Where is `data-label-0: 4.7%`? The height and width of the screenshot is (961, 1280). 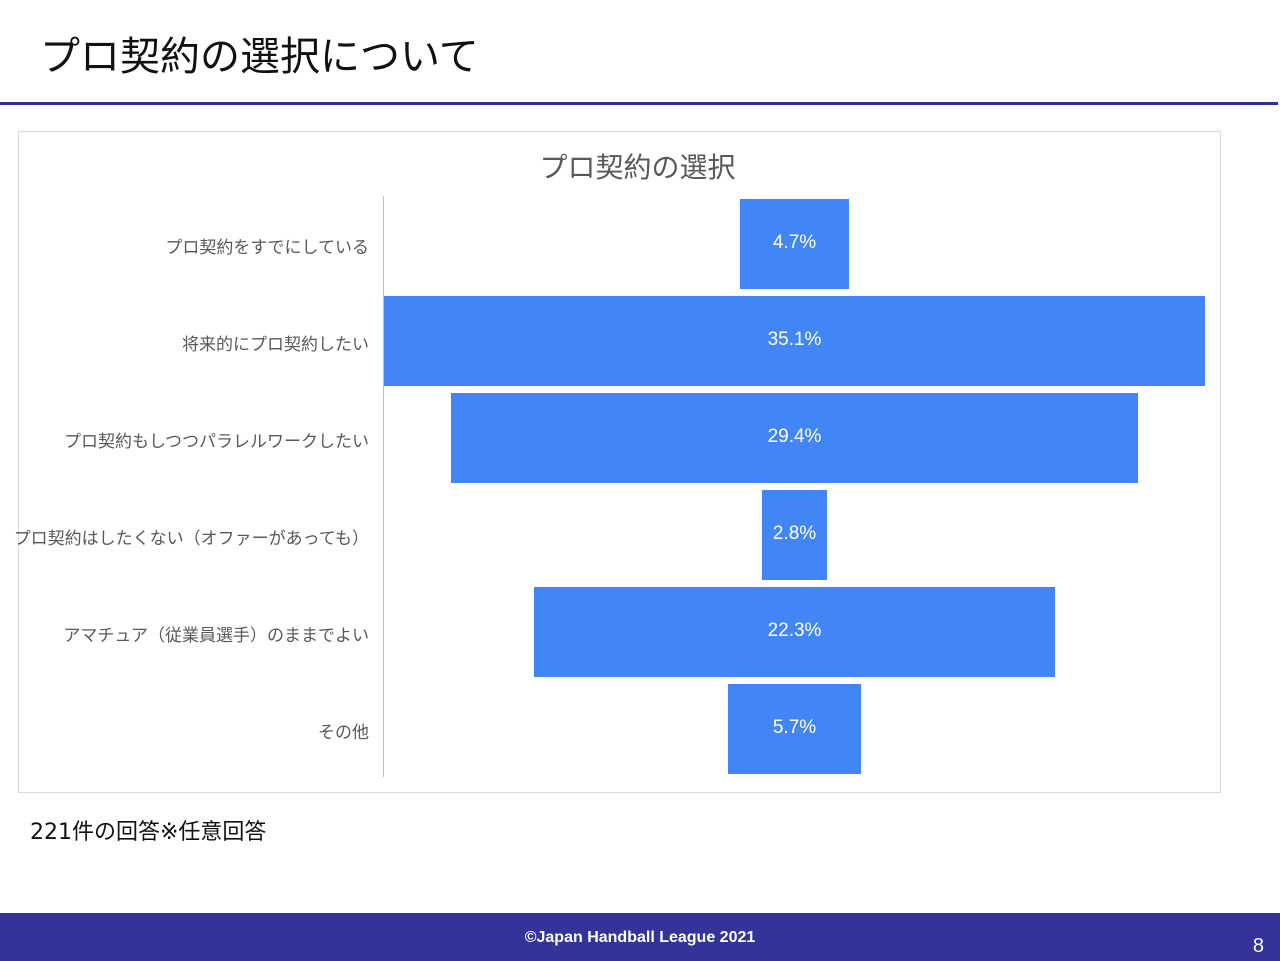 data-label-0: 4.7% is located at coordinates (794, 242).